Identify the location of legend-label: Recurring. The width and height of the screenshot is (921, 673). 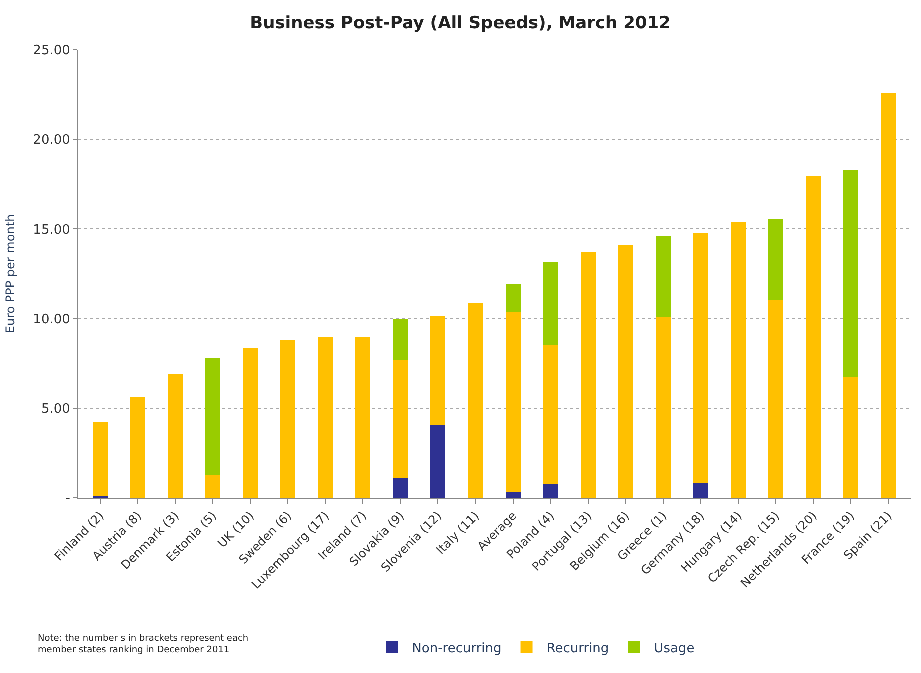
(578, 648).